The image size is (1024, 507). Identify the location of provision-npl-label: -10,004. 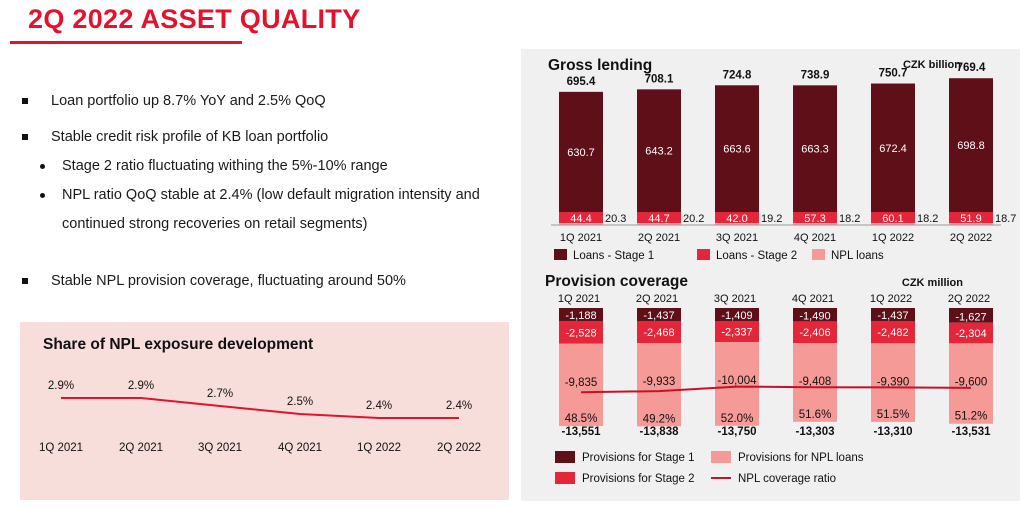
(737, 381).